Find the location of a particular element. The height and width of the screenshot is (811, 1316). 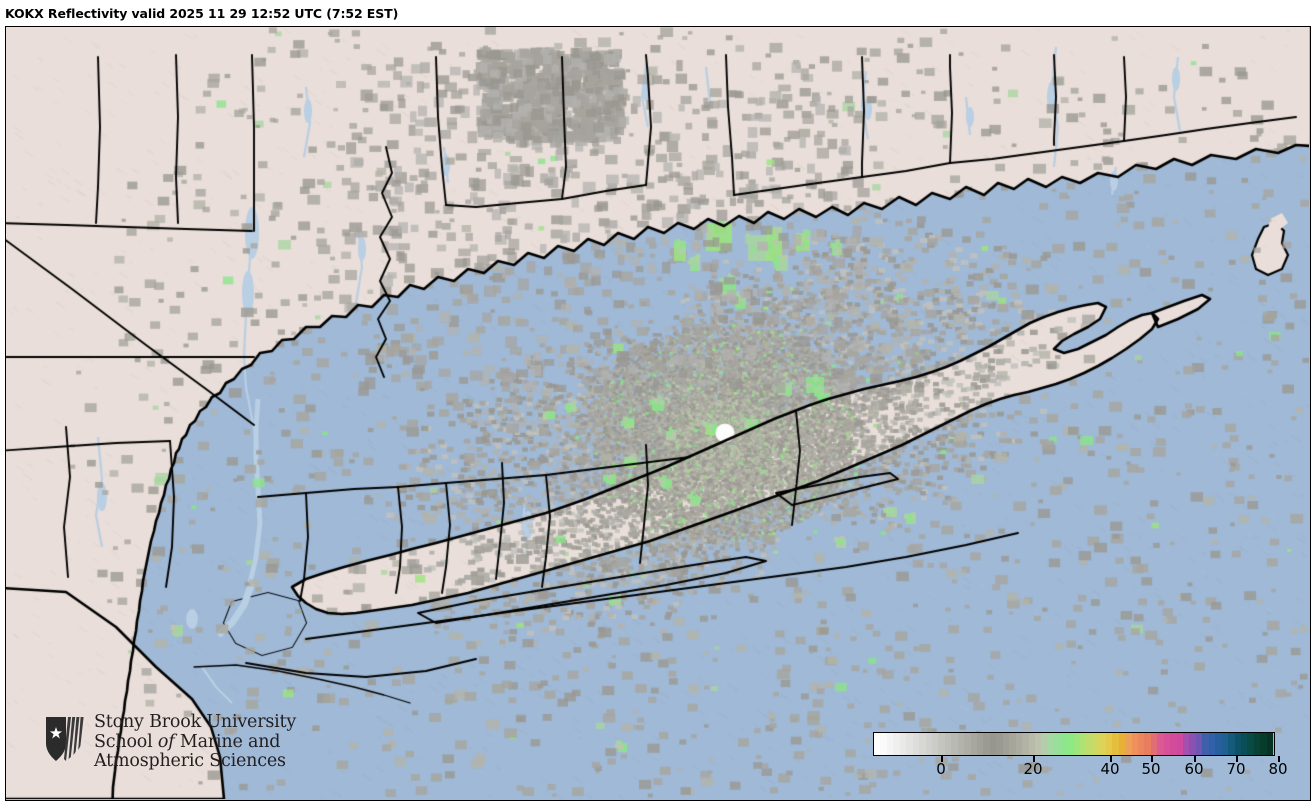

colorbar-tick-label: 50 is located at coordinates (1151, 769).